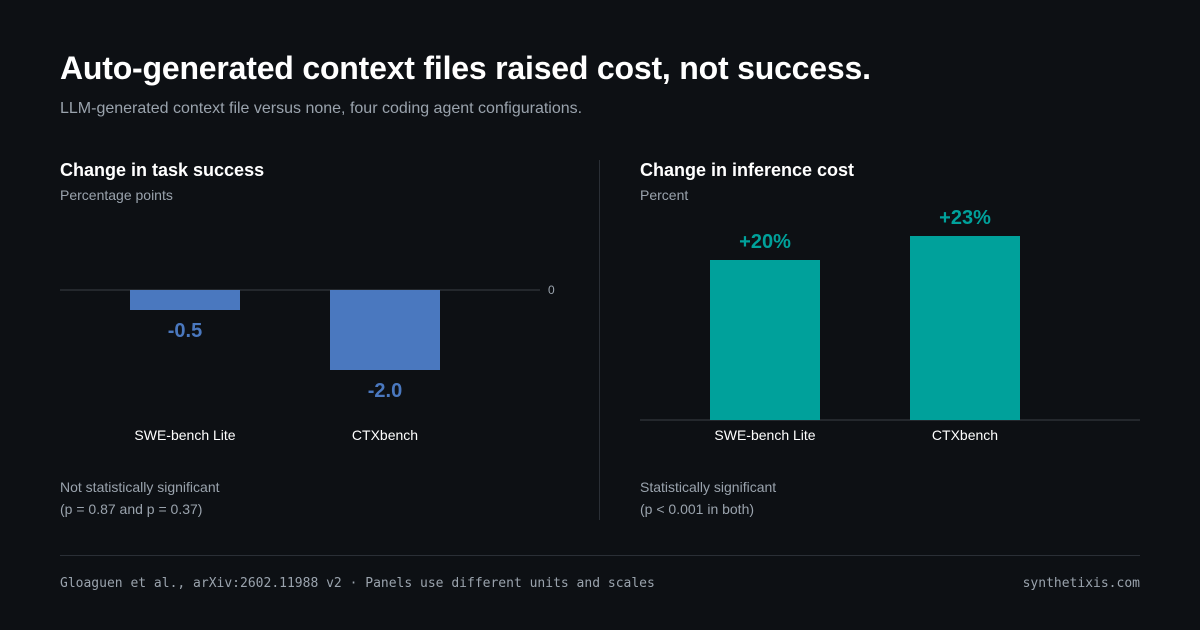  What do you see at coordinates (747, 170) in the screenshot?
I see `panel-title: Change in inference cost` at bounding box center [747, 170].